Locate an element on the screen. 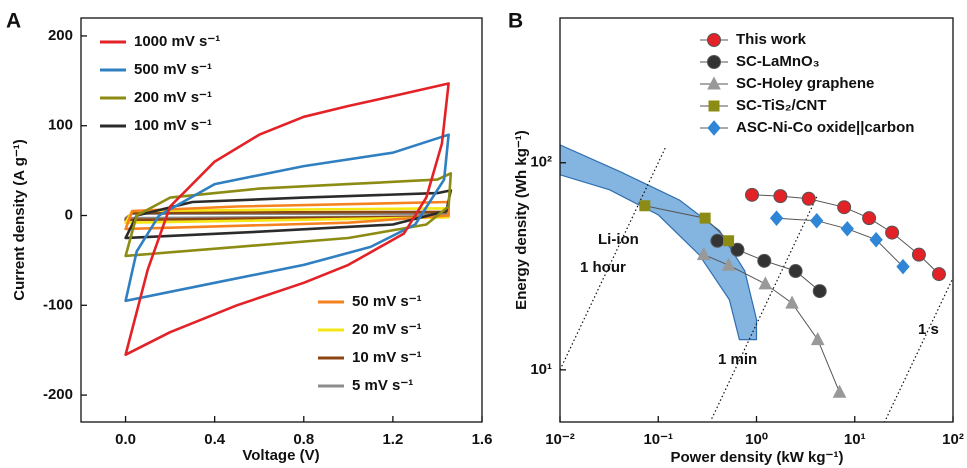 This screenshot has height=468, width=967. y-tick-label: 200 is located at coordinates (60, 35).